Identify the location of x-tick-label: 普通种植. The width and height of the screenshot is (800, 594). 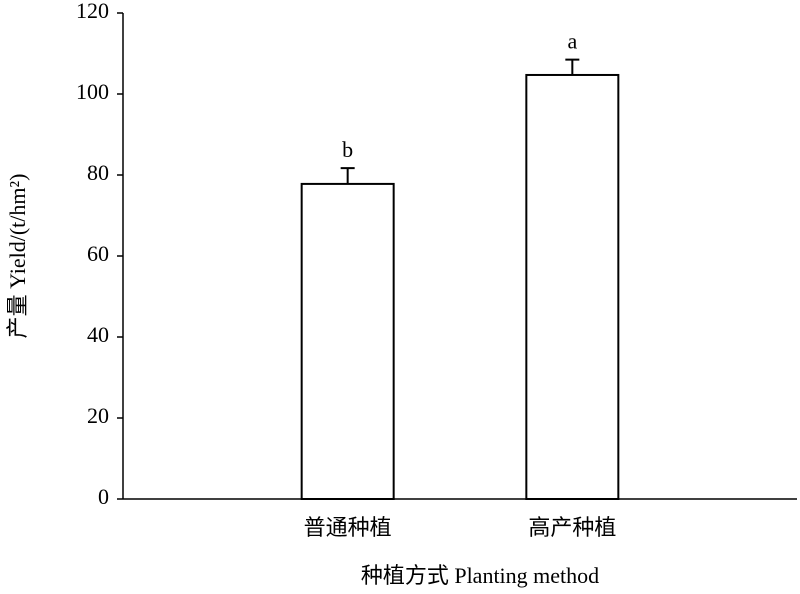
(348, 527).